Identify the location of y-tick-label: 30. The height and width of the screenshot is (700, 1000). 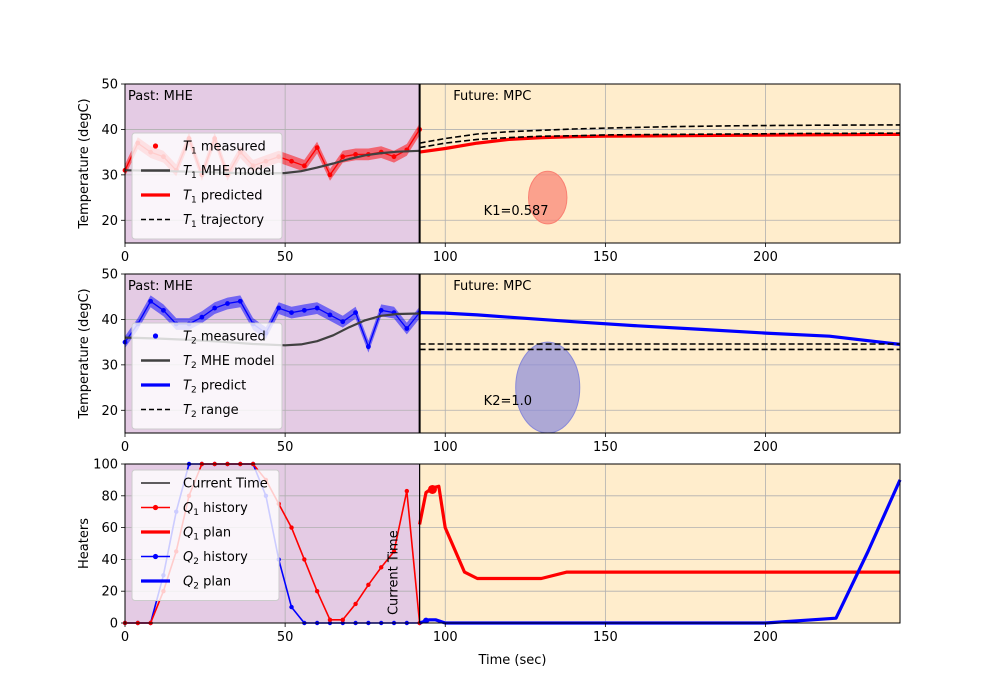
(109, 175).